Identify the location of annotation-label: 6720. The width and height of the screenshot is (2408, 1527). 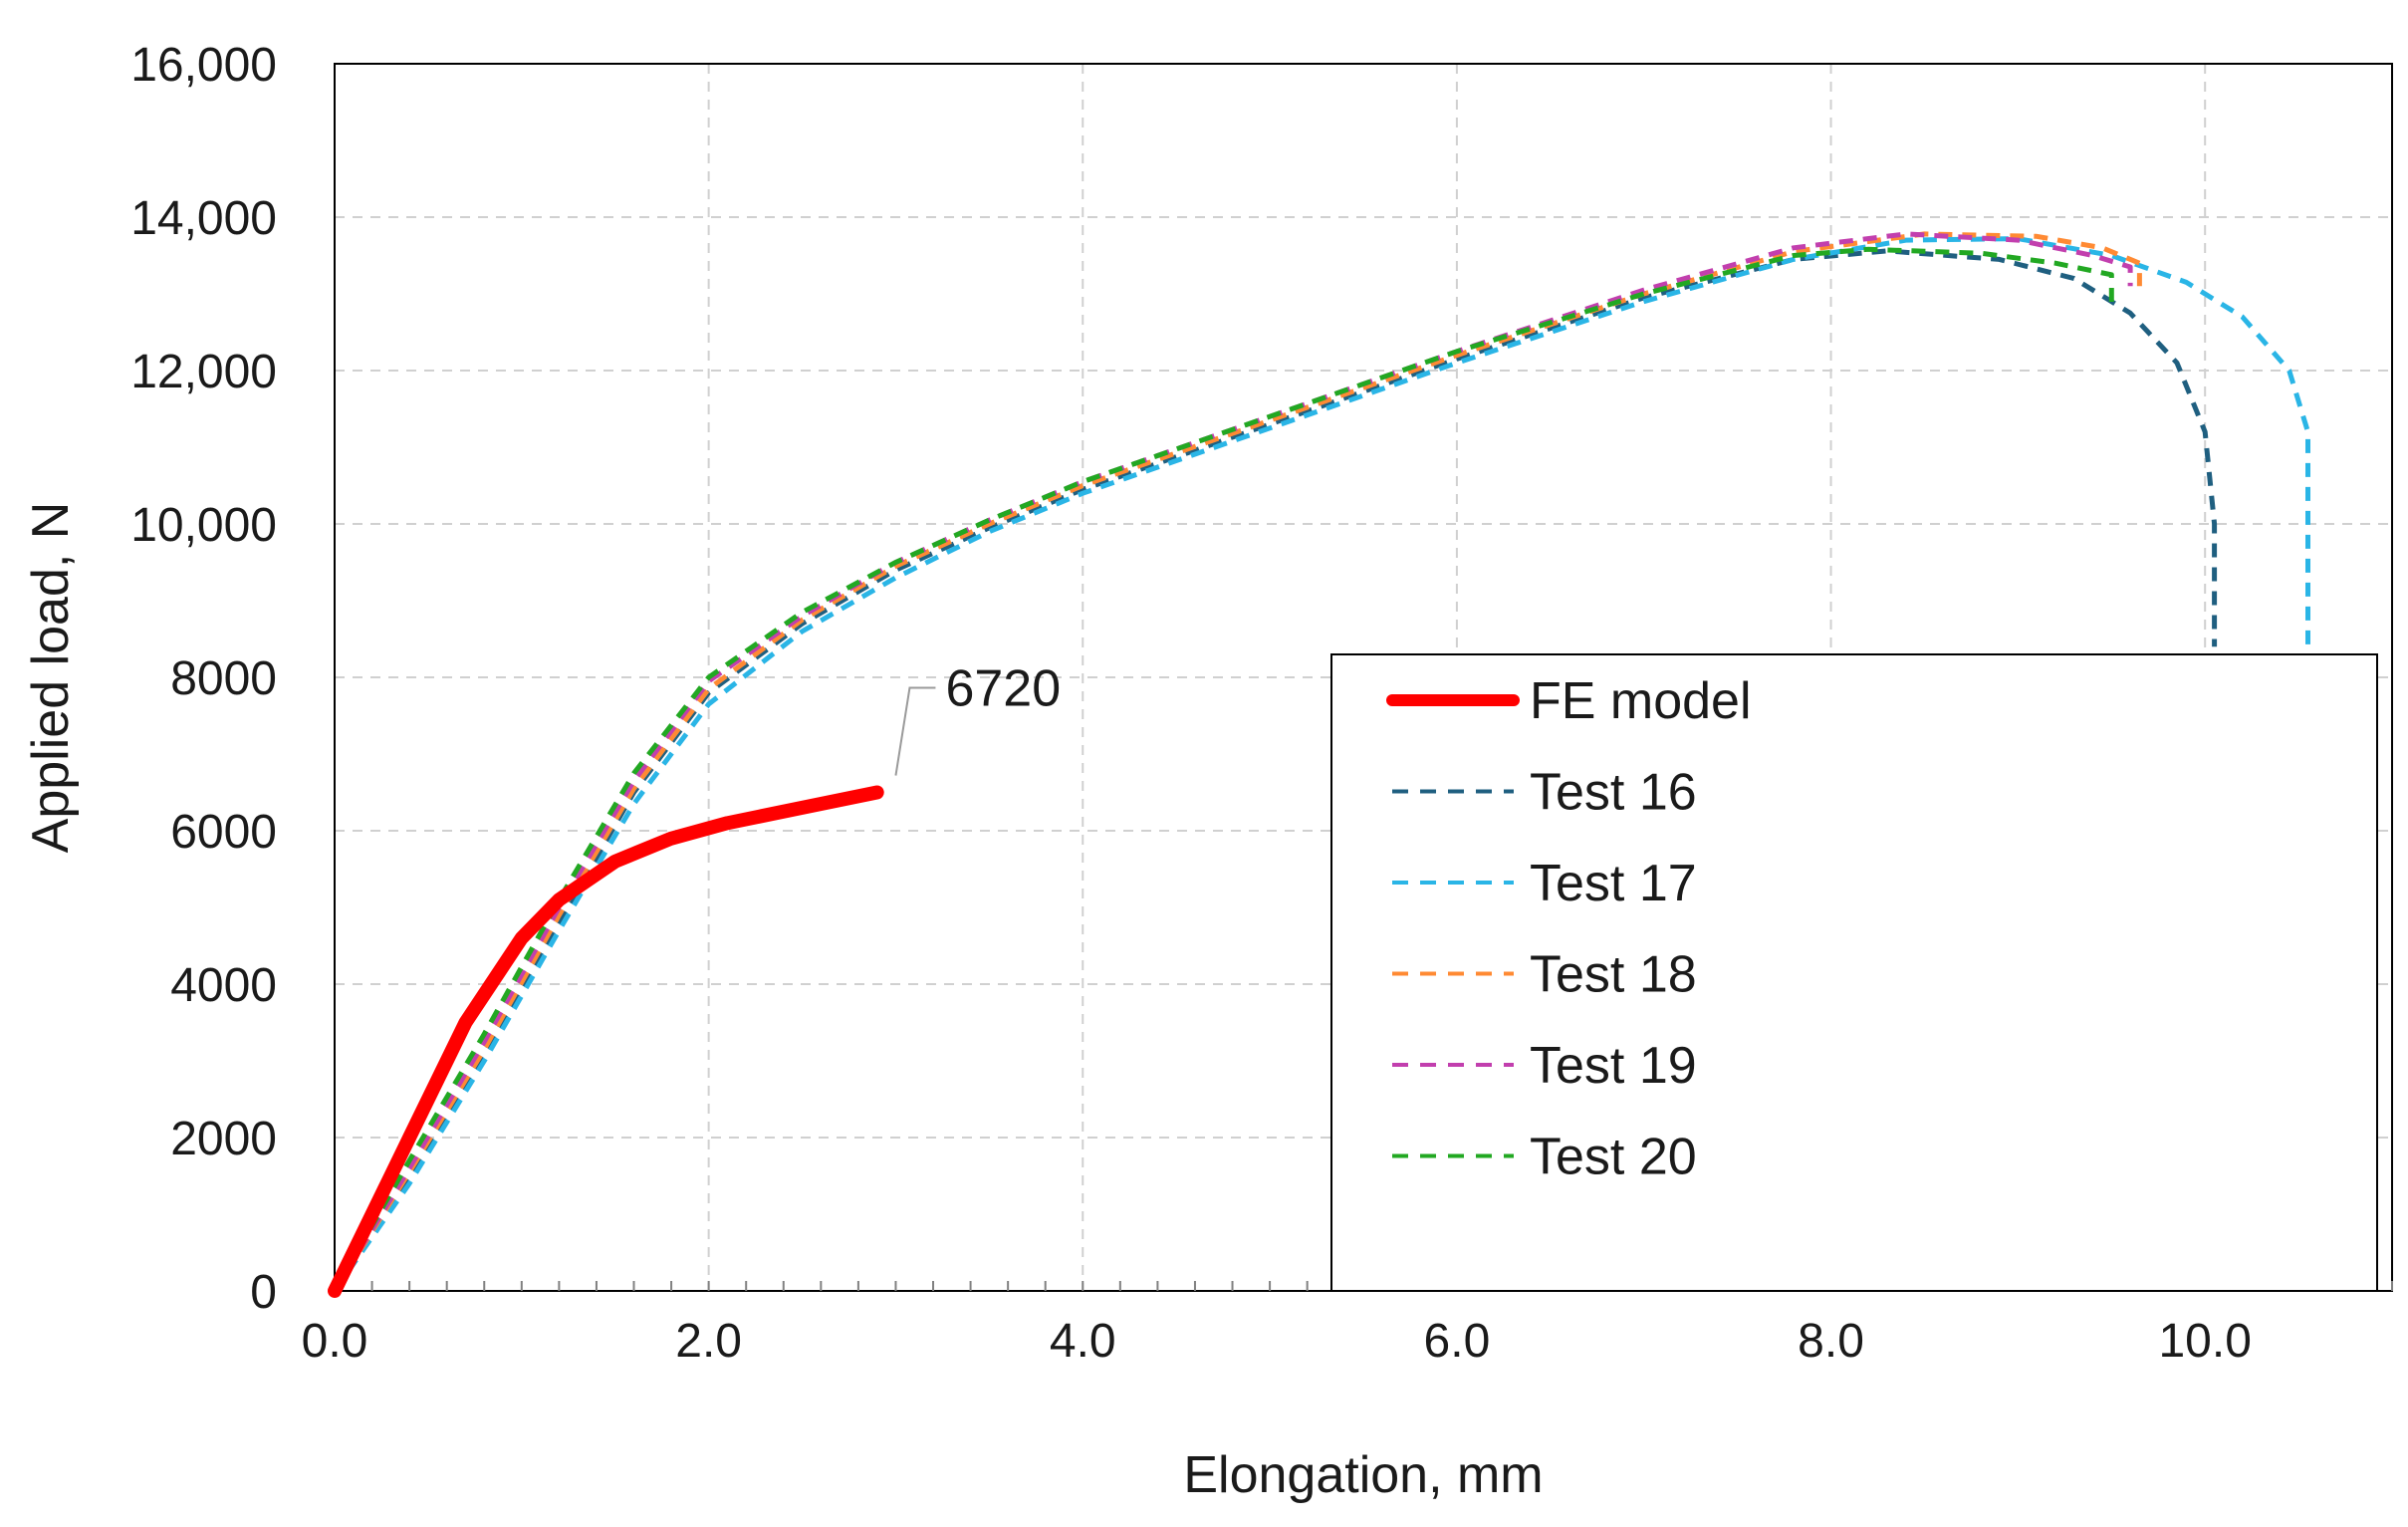
(1003, 689).